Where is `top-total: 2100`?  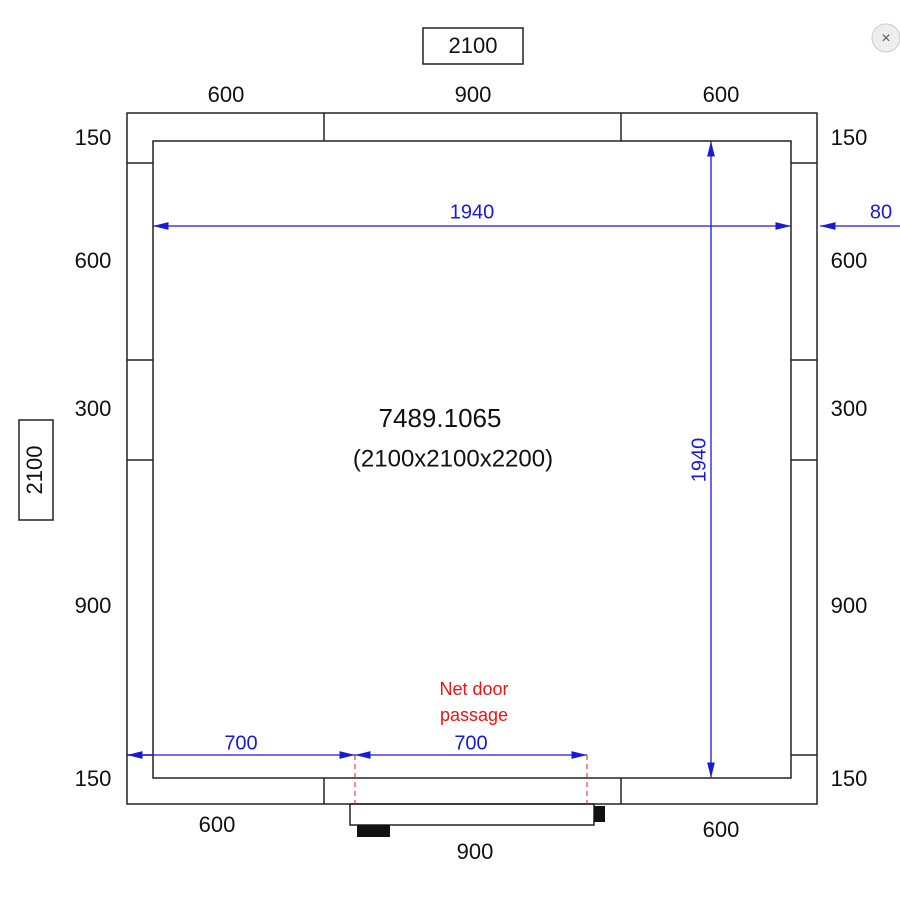
top-total: 2100 is located at coordinates (473, 45).